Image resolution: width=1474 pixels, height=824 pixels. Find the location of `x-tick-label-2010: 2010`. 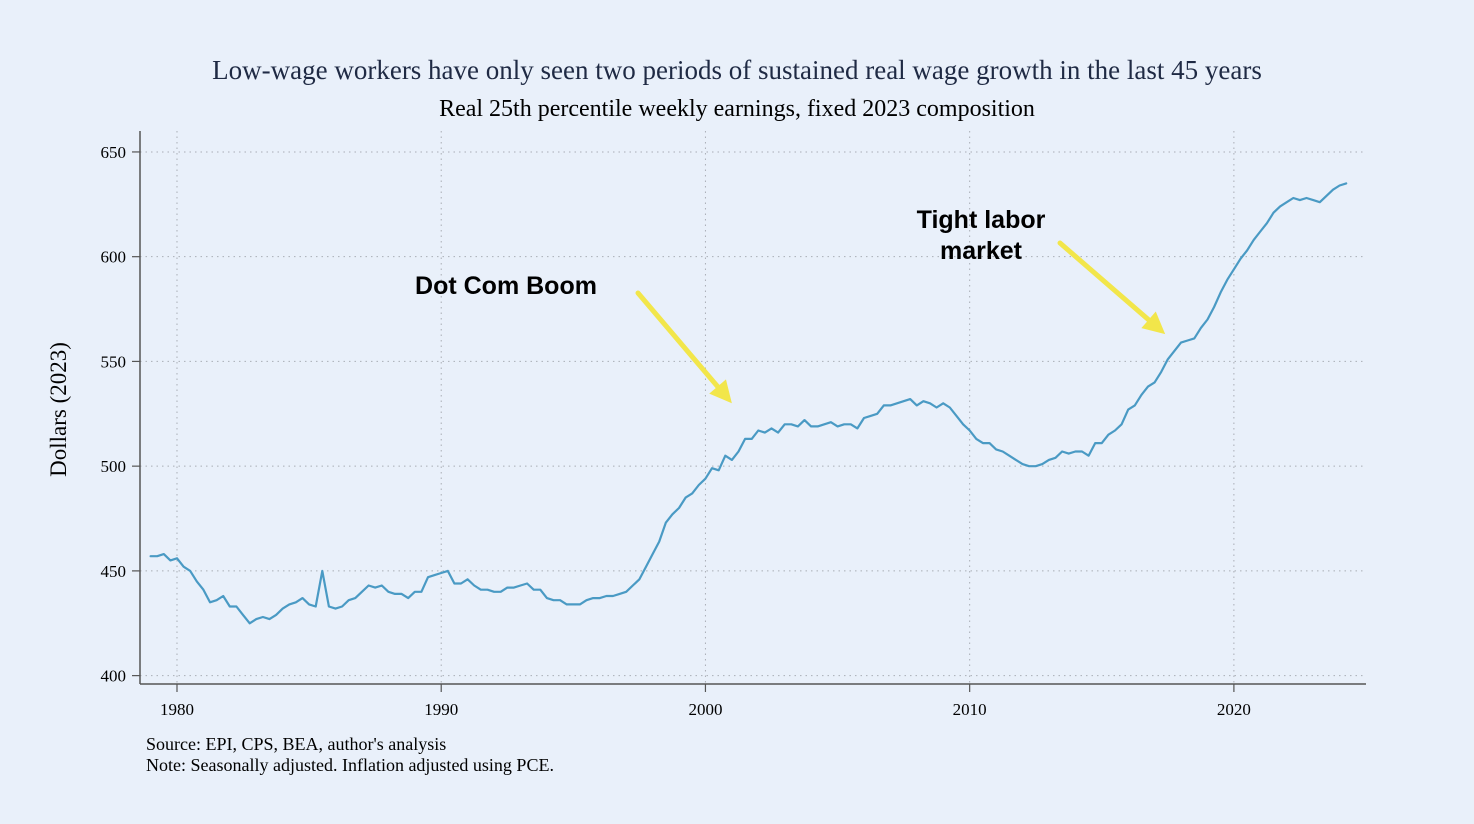

x-tick-label-2010: 2010 is located at coordinates (970, 709).